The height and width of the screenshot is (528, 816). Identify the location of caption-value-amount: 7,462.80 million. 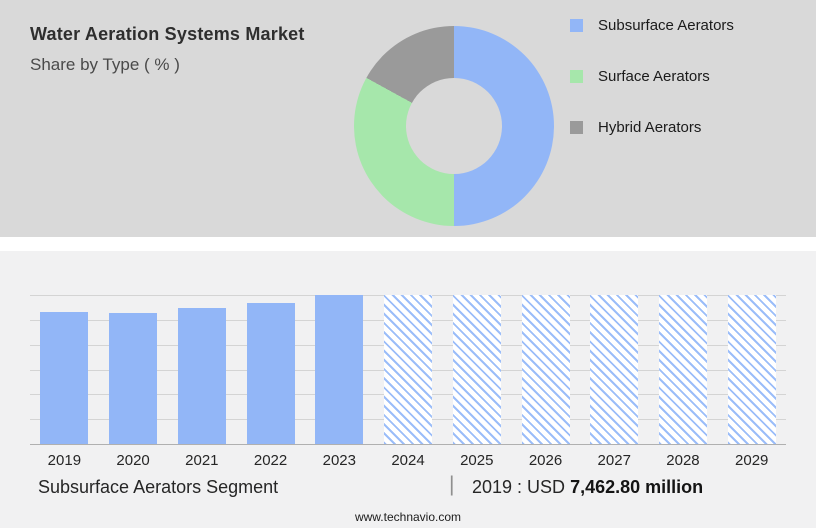
(637, 487).